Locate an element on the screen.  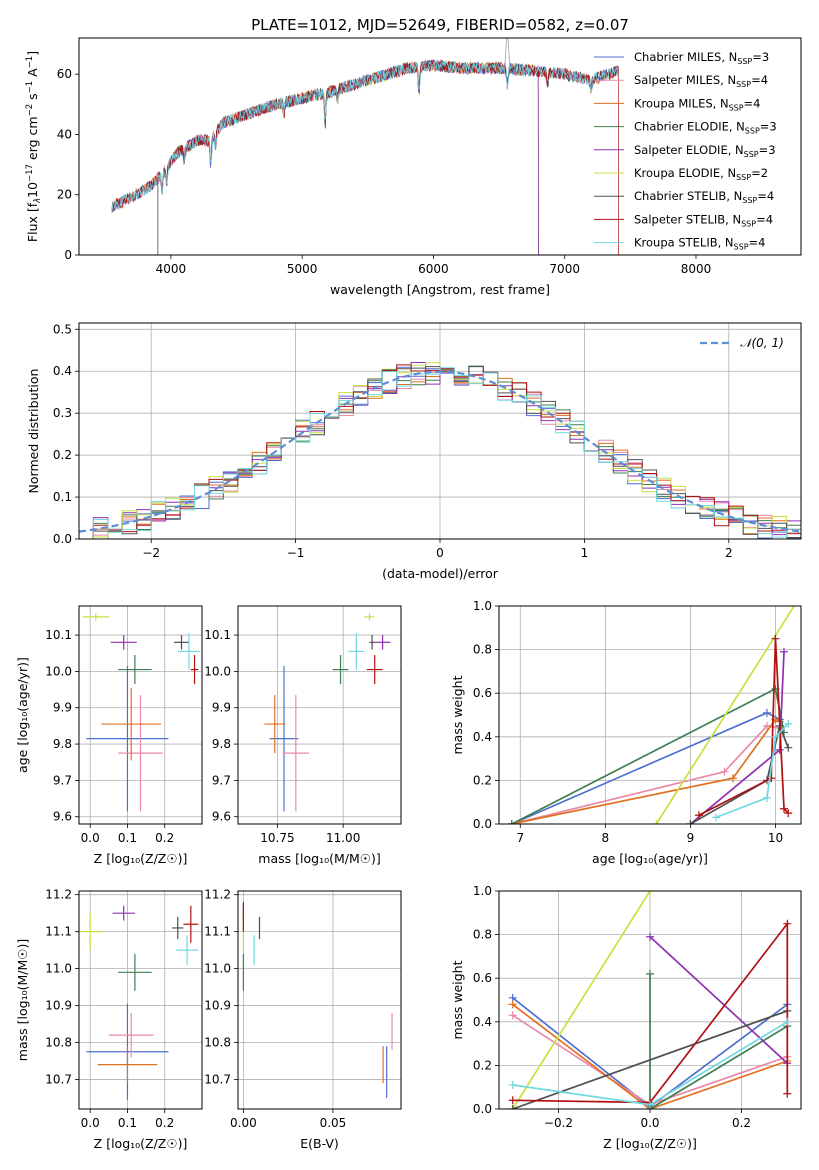
y-axis-label: Normed distribution is located at coordinates (33, 431).